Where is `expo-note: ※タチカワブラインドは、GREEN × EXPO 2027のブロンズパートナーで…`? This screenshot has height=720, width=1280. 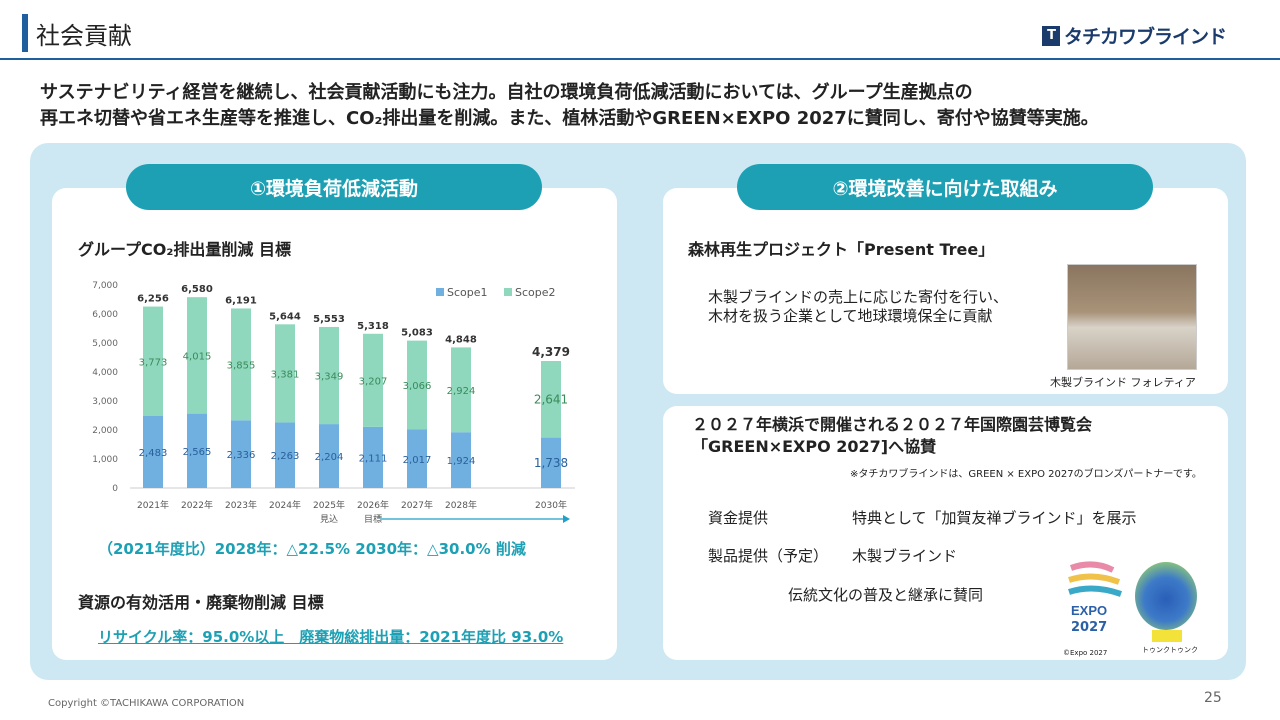 expo-note: ※タチカワブラインドは、GREEN × EXPO 2027のブロンズパートナーで… is located at coordinates (1026, 474).